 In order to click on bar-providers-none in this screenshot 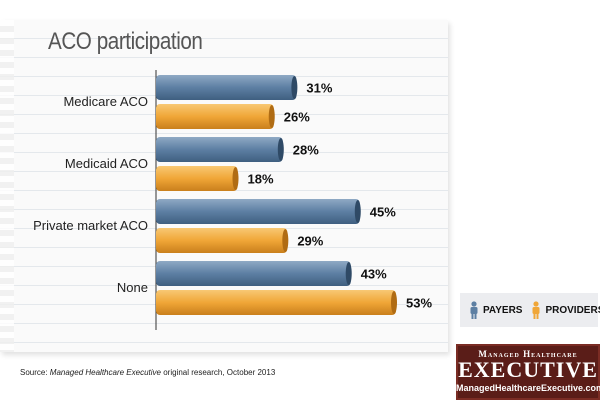, I will do `click(276, 302)`.